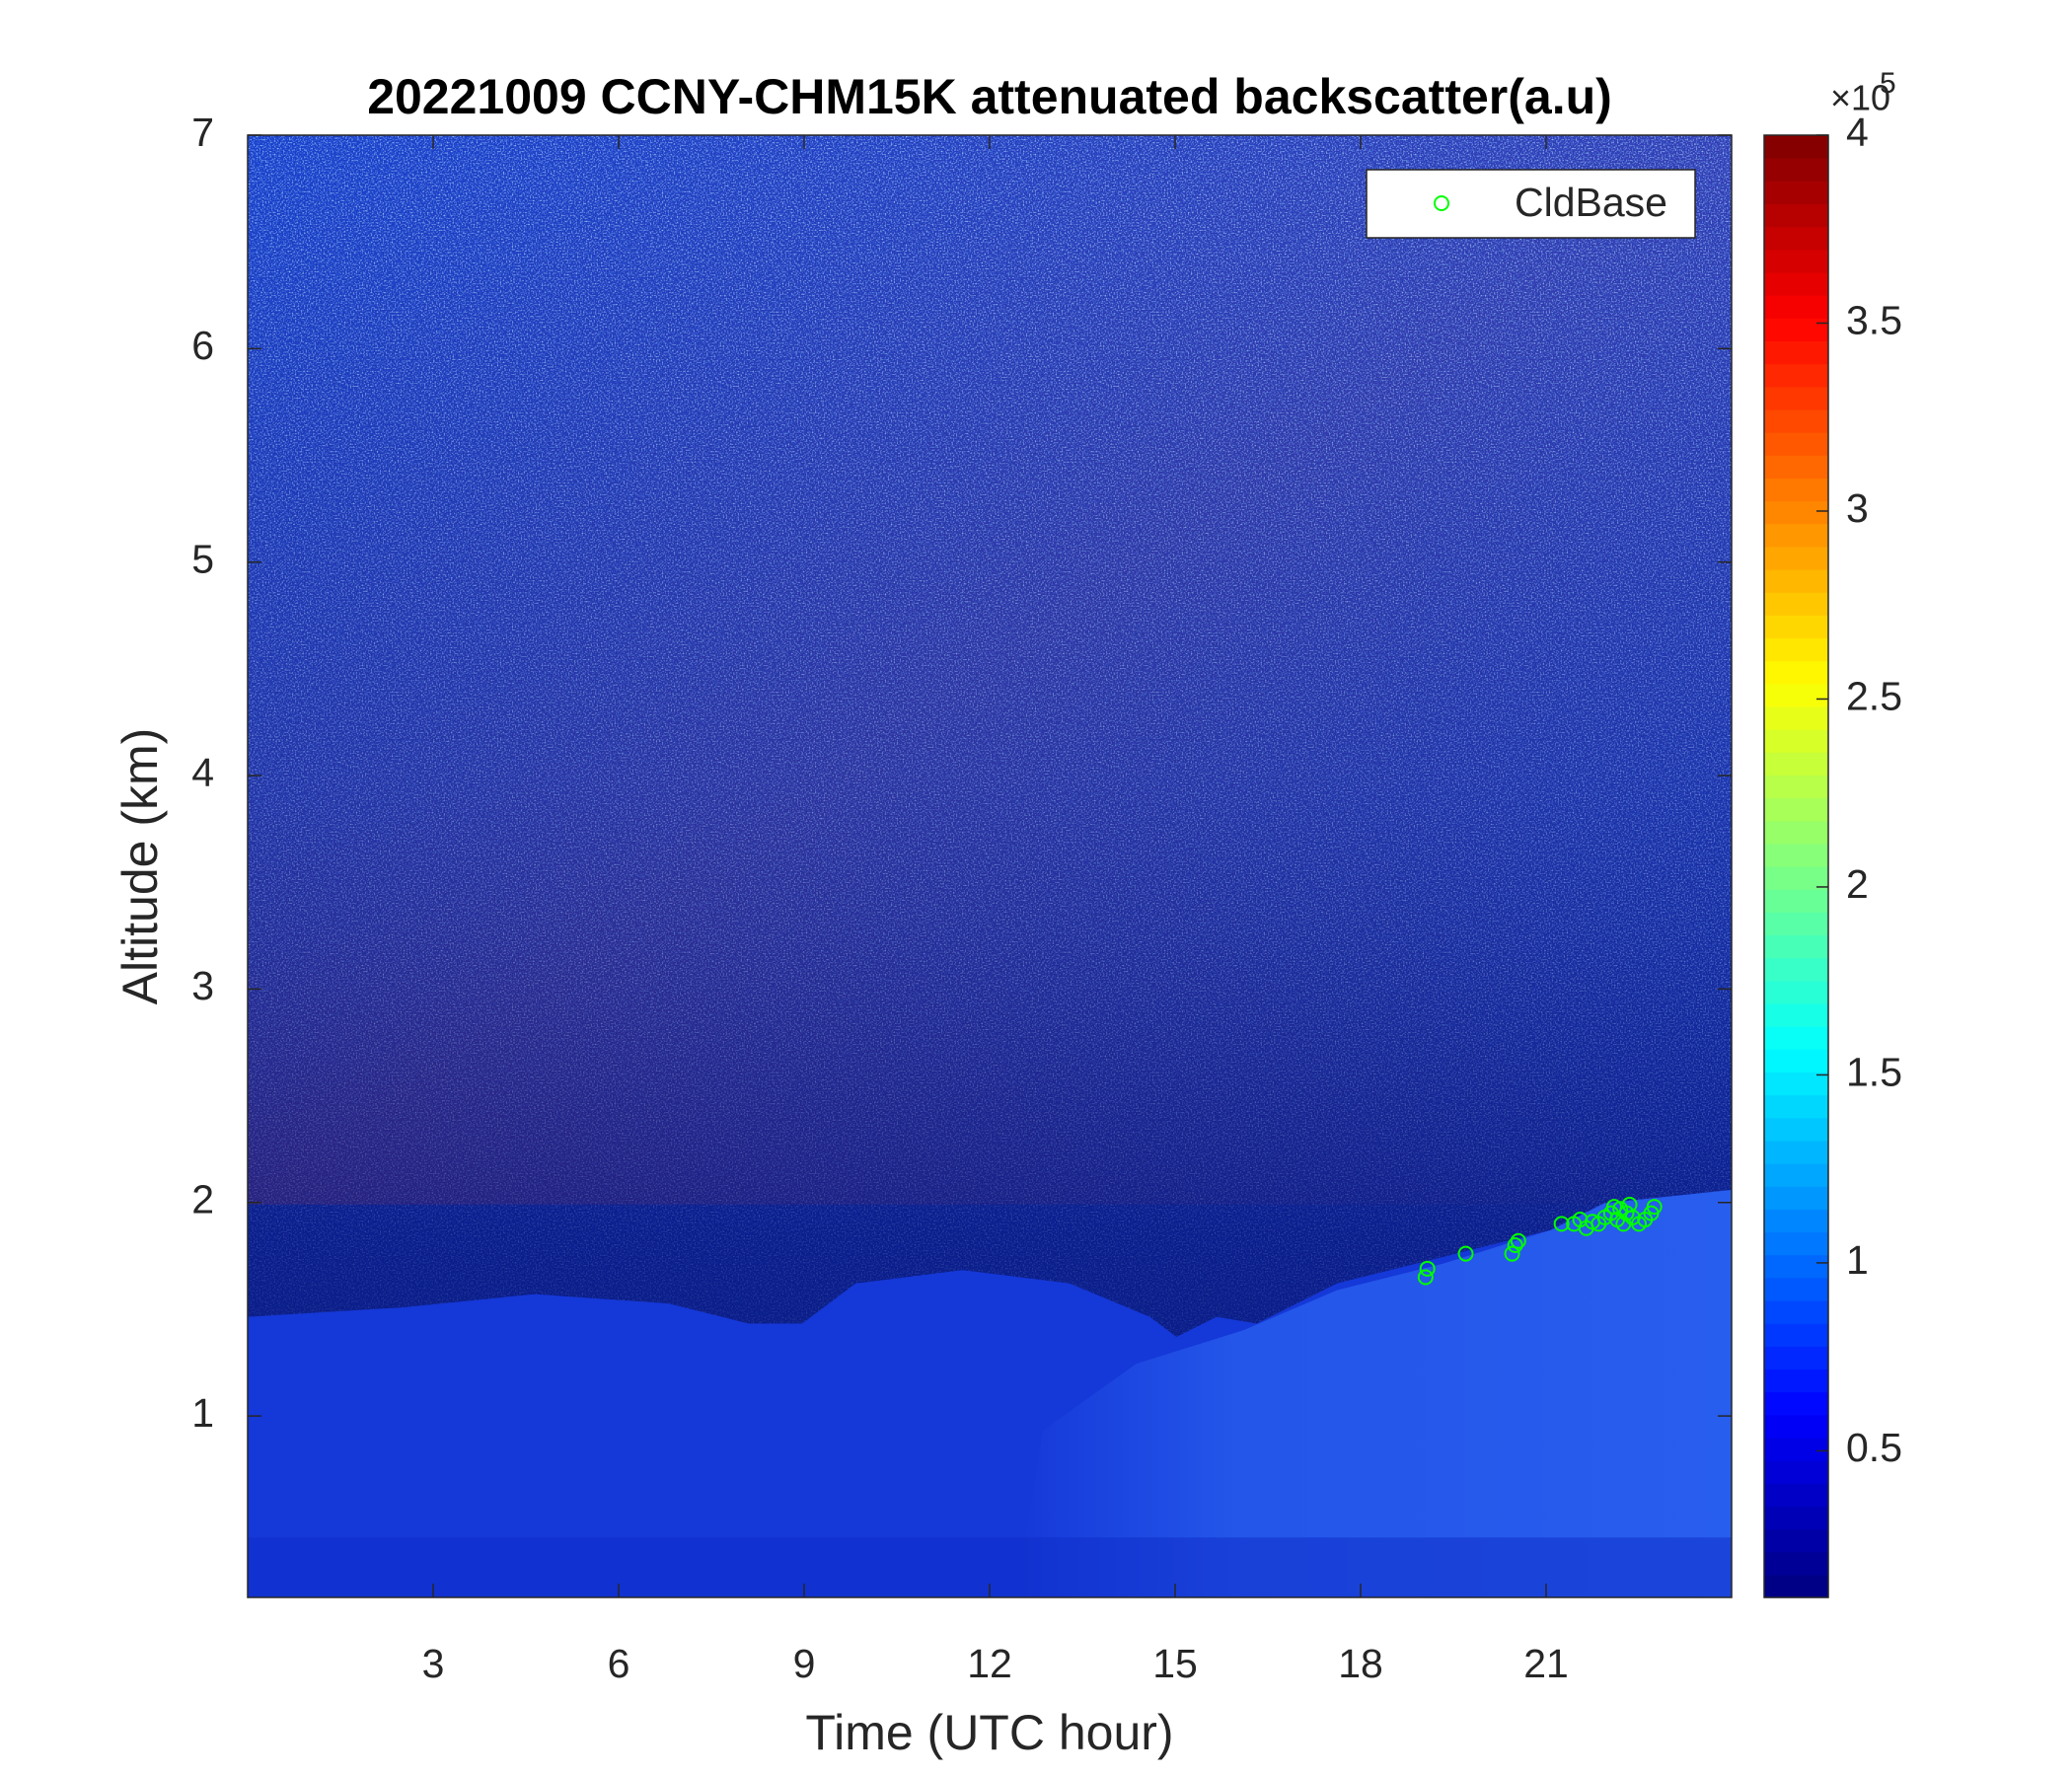  What do you see at coordinates (1874, 1447) in the screenshot?
I see `colorbar-tick-label: 0.5` at bounding box center [1874, 1447].